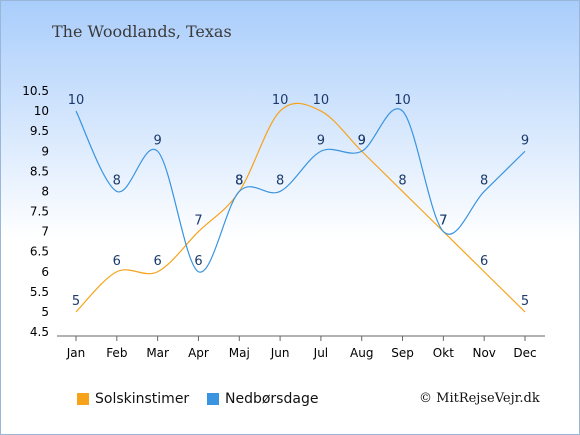 This screenshot has width=580, height=435. Describe the element at coordinates (35, 91) in the screenshot. I see `y-tick-label: 10.5` at that location.